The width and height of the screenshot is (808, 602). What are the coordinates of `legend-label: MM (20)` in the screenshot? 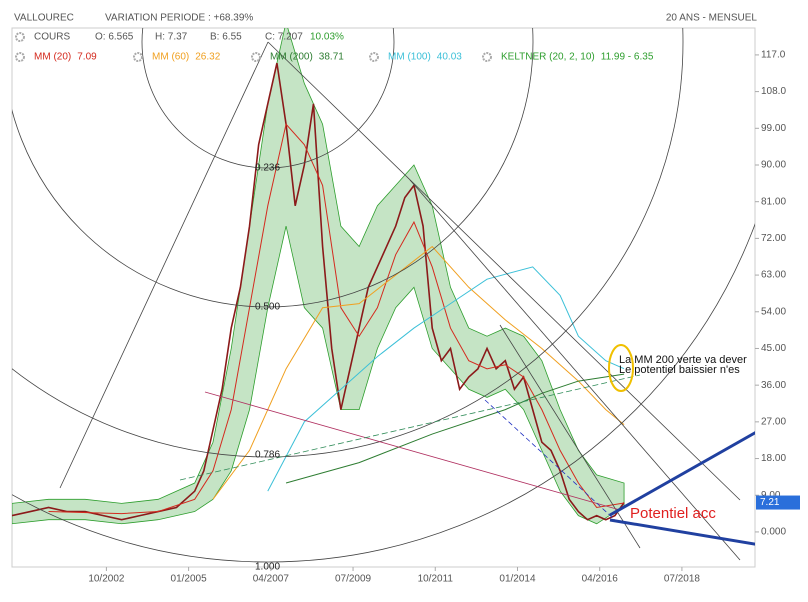 It's located at (52, 57).